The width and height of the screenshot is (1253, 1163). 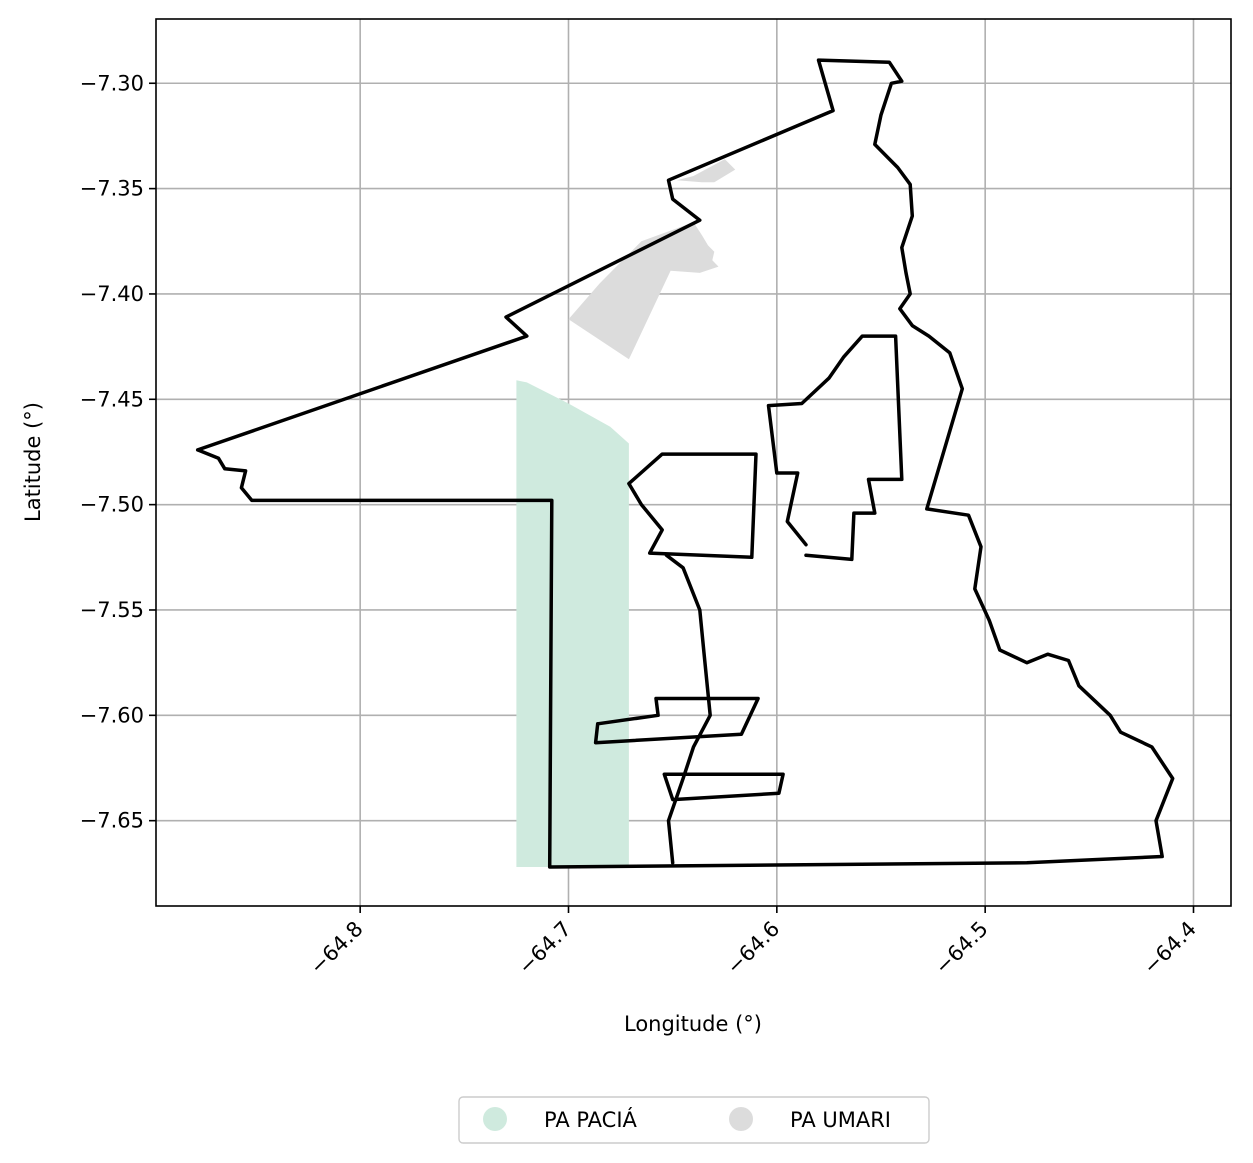 I want to click on y-tick-label: −7.30, so click(x=112, y=83).